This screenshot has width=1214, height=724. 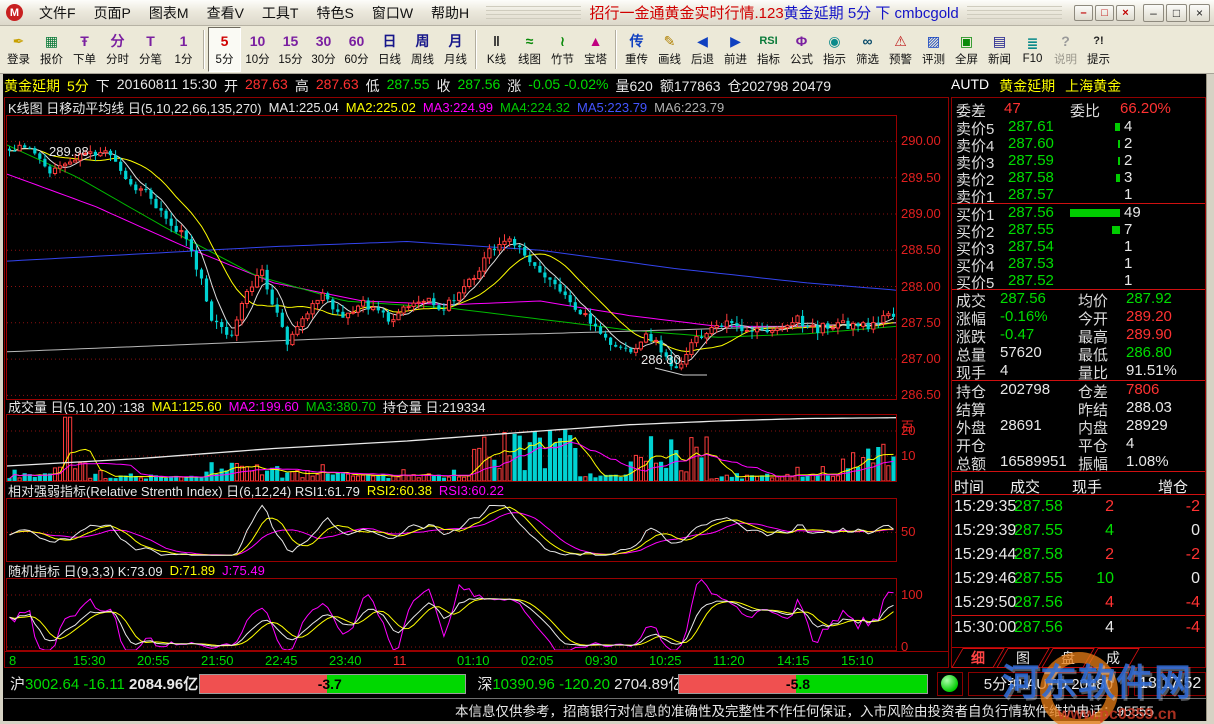 What do you see at coordinates (389, 49) in the screenshot?
I see `toolbar-日线: 日日线` at bounding box center [389, 49].